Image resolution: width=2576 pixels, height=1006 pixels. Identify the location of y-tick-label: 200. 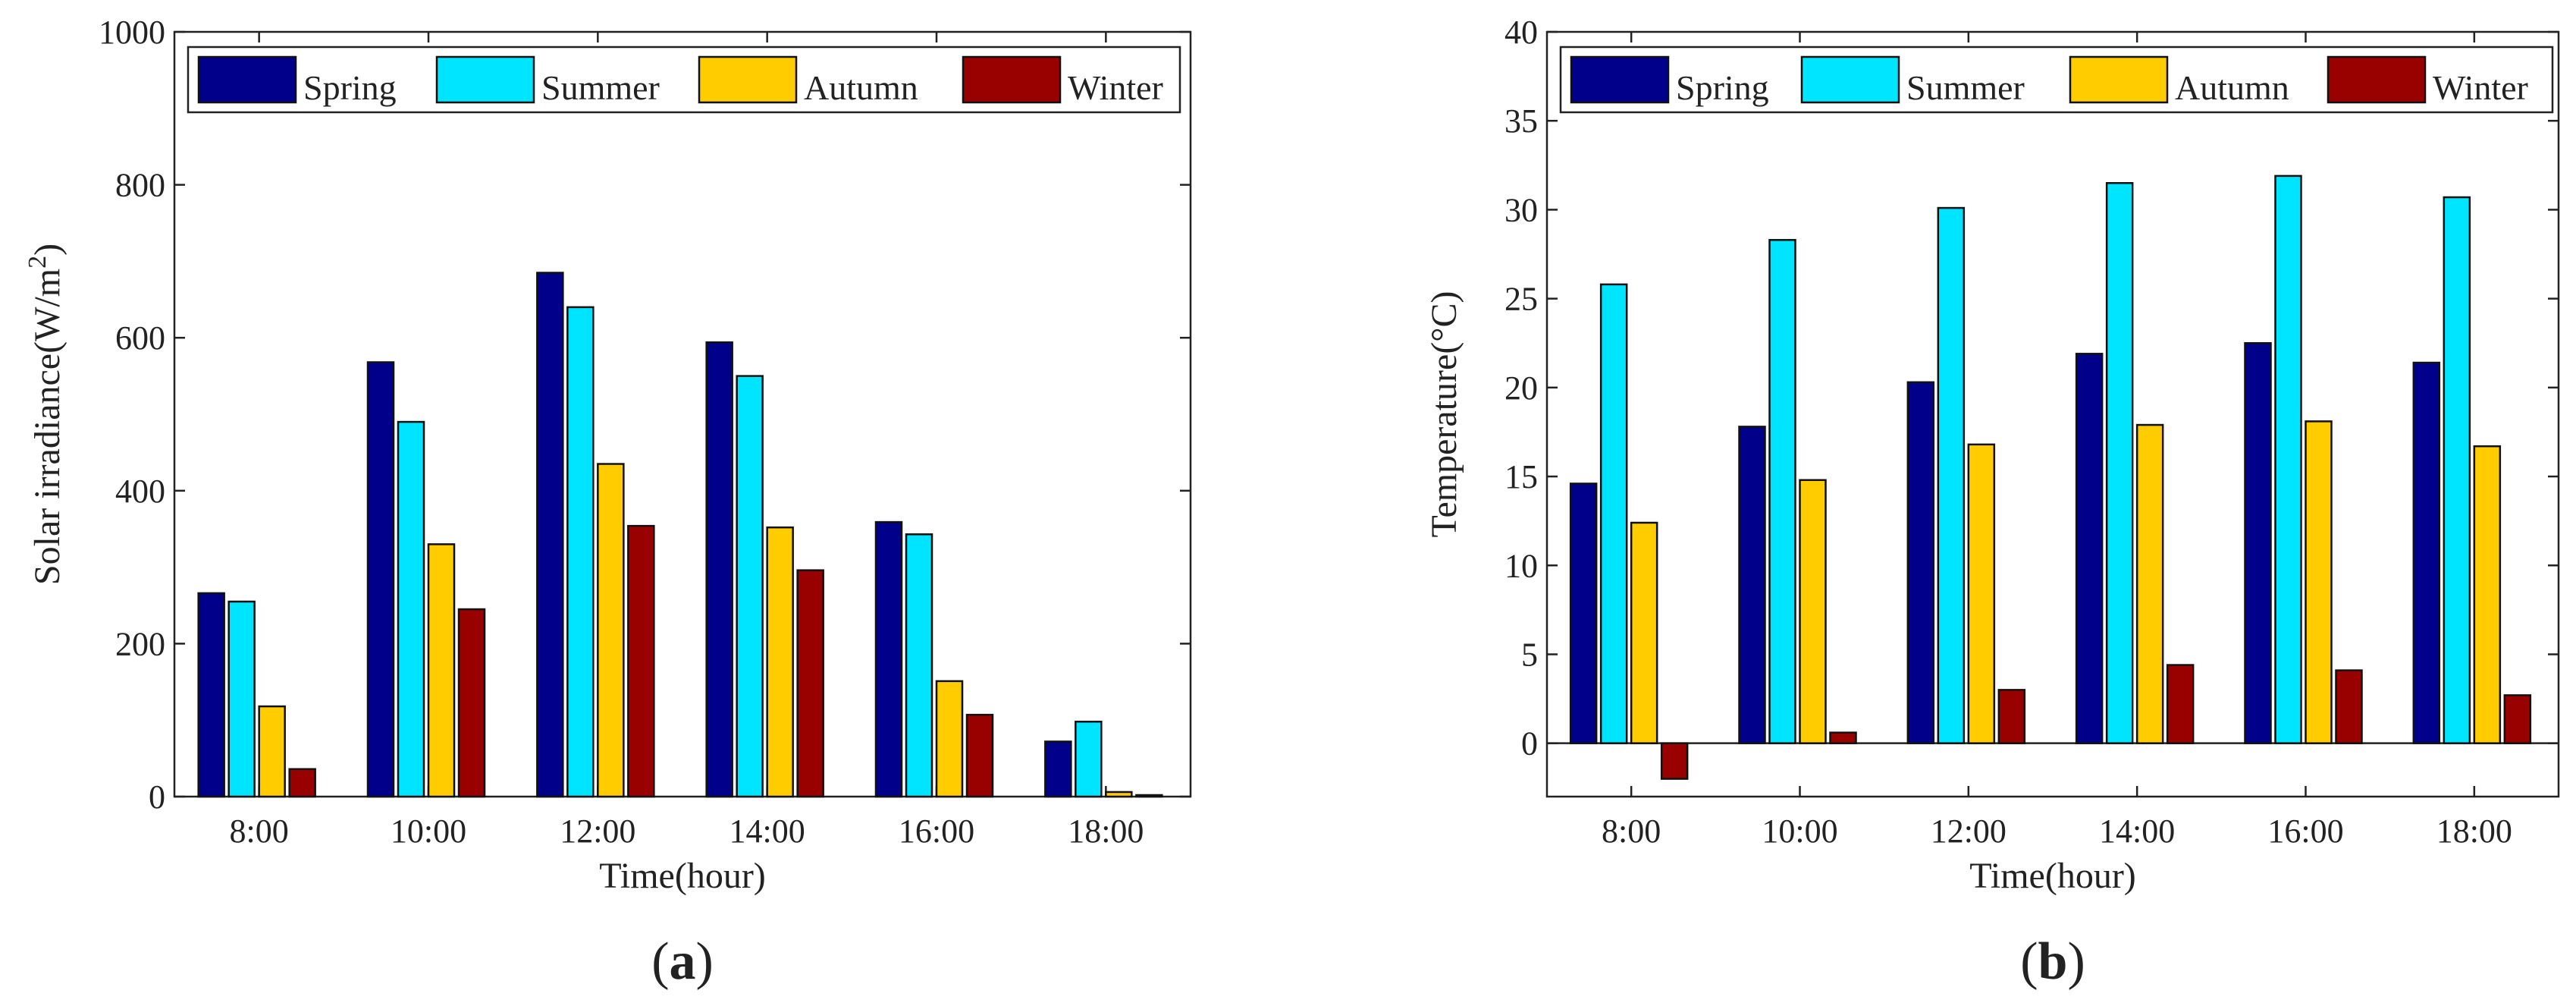
(140, 643).